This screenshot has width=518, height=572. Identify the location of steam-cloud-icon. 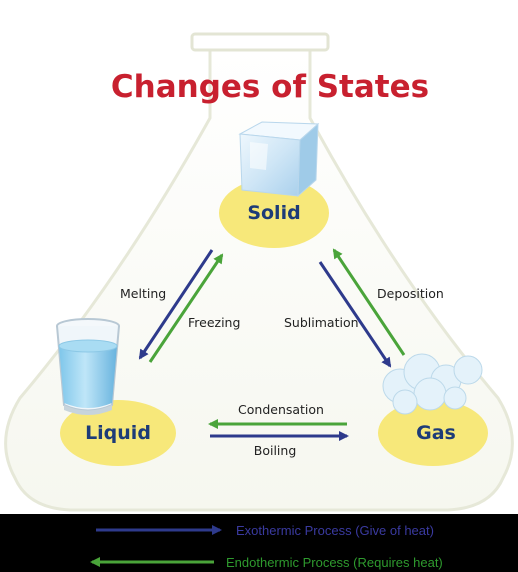
(432, 384).